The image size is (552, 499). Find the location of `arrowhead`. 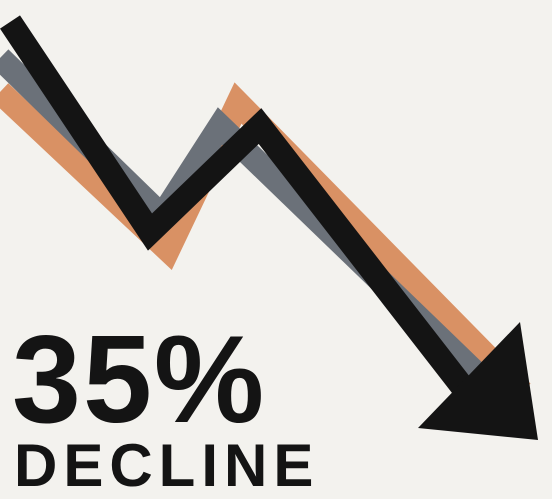

arrowhead is located at coordinates (478, 381).